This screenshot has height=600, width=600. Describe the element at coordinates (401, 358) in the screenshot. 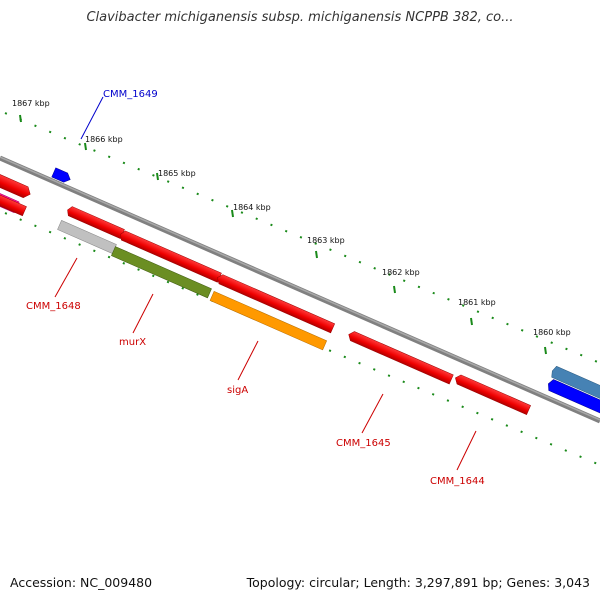

I see `cds-cmm1645` at that location.